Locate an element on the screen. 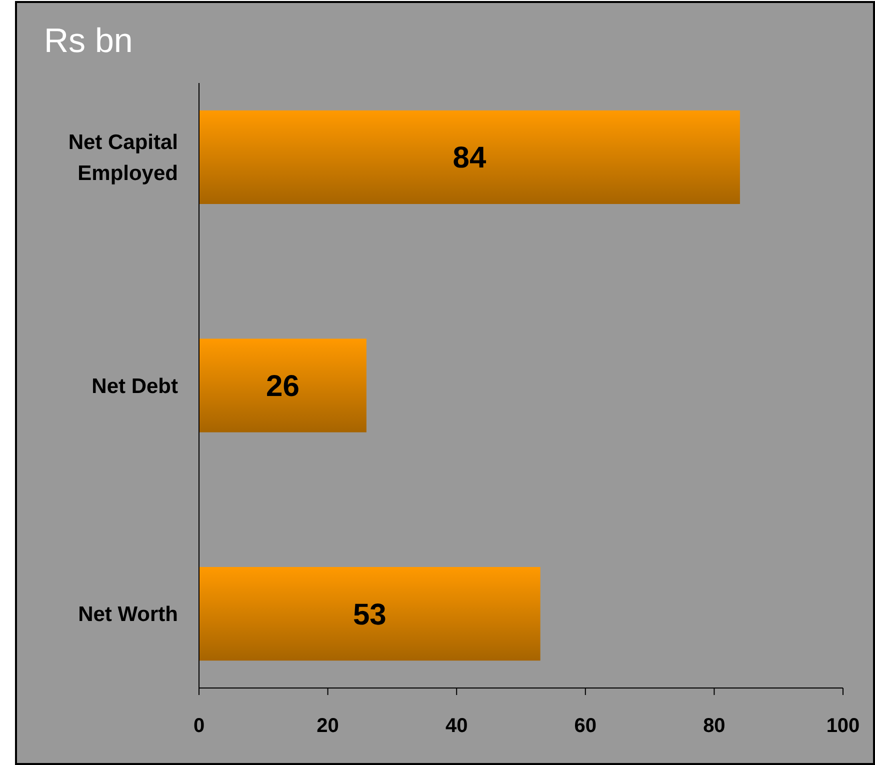 This screenshot has height=765, width=875. y-tick-label: Net Debt is located at coordinates (135, 386).